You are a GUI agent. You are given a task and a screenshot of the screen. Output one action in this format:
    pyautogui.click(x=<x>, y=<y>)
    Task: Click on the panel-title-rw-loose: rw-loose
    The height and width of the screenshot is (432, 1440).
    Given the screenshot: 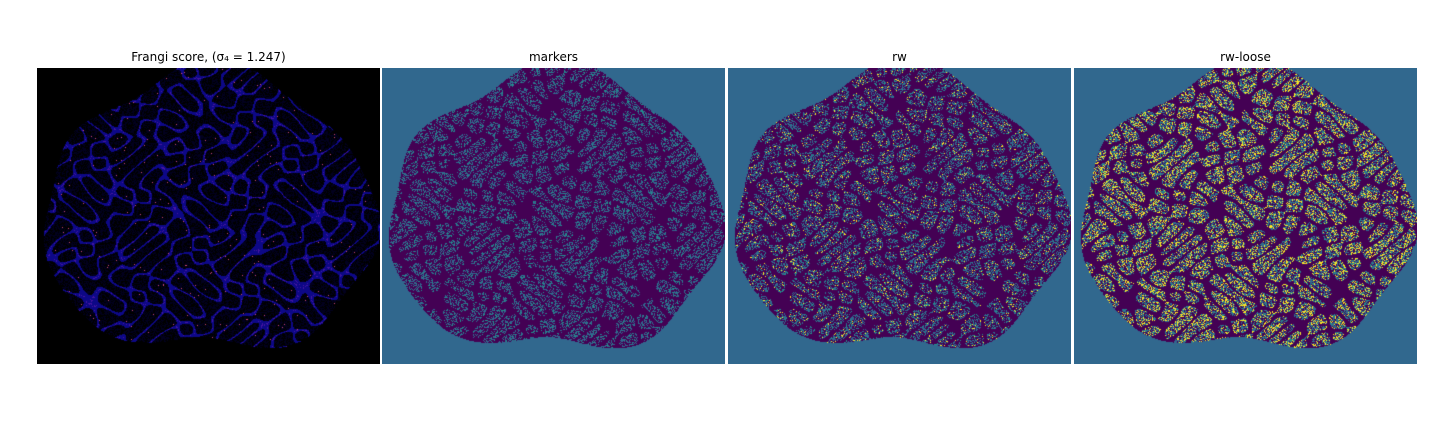 What is the action you would take?
    pyautogui.click(x=1245, y=57)
    